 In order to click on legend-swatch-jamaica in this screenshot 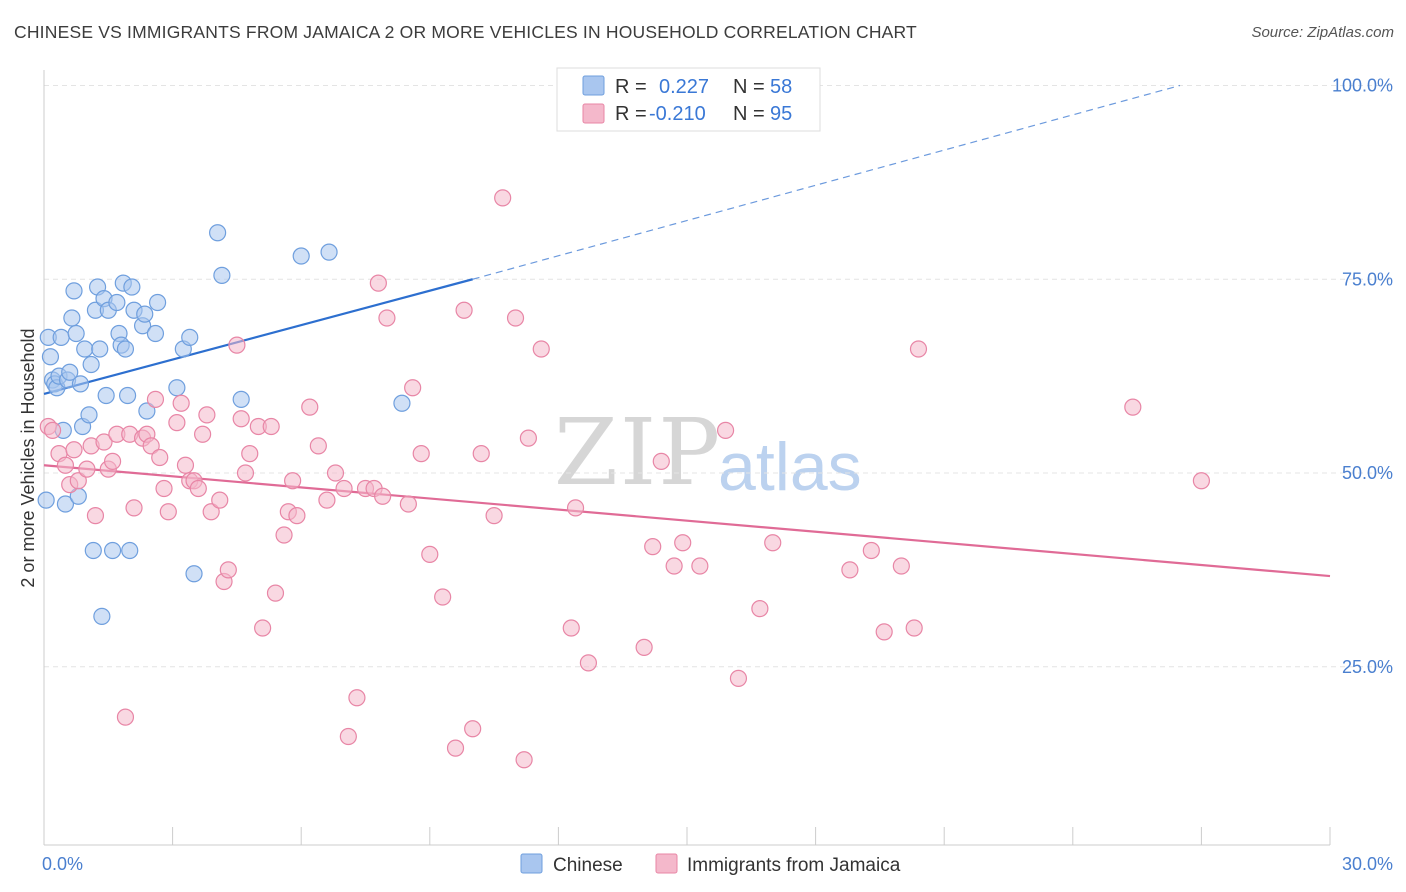, I will do `click(593, 113)`.